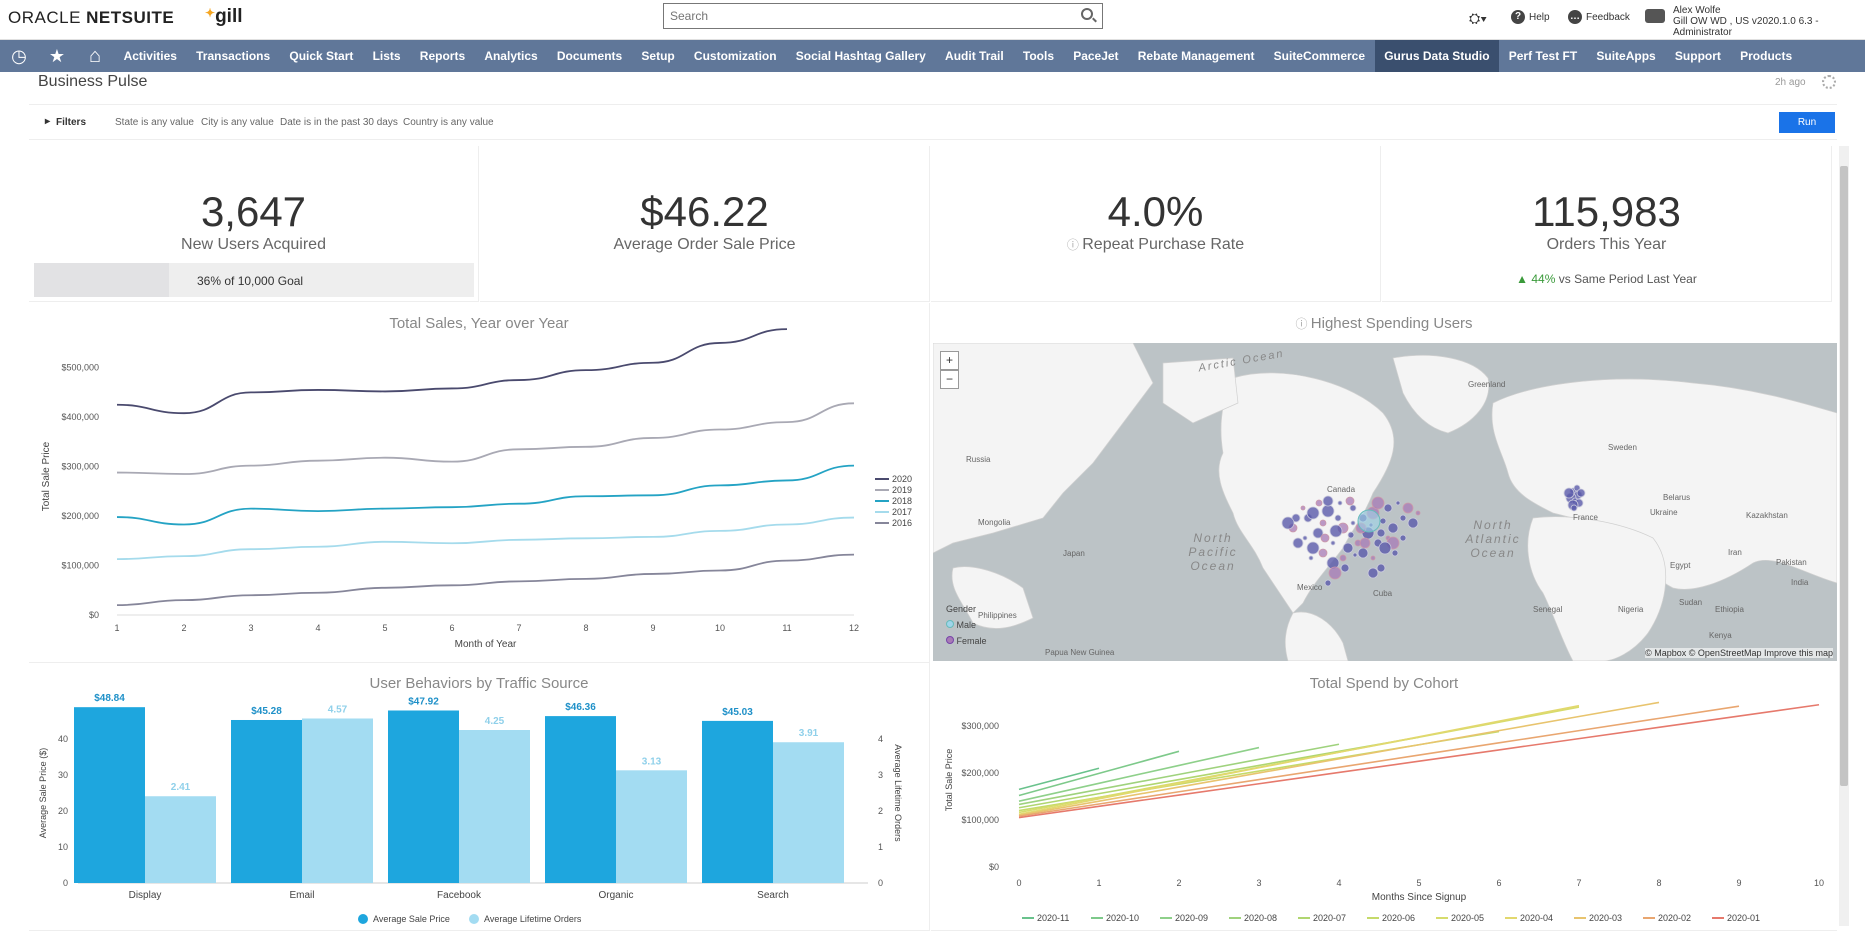 The width and height of the screenshot is (1865, 936). I want to click on favorites-star-icon: ★, so click(57, 56).